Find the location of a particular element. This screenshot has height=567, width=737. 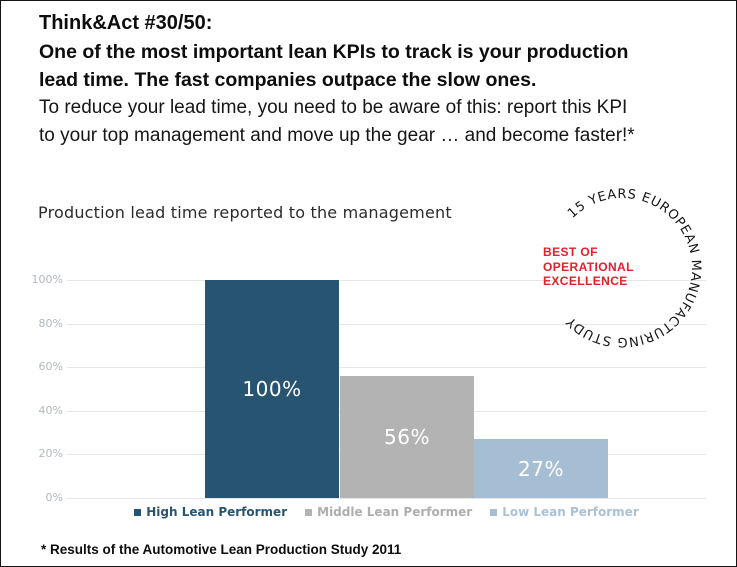

badge-inner-text: BEST OF OPERATIONAL EXCELLENCE is located at coordinates (588, 267).